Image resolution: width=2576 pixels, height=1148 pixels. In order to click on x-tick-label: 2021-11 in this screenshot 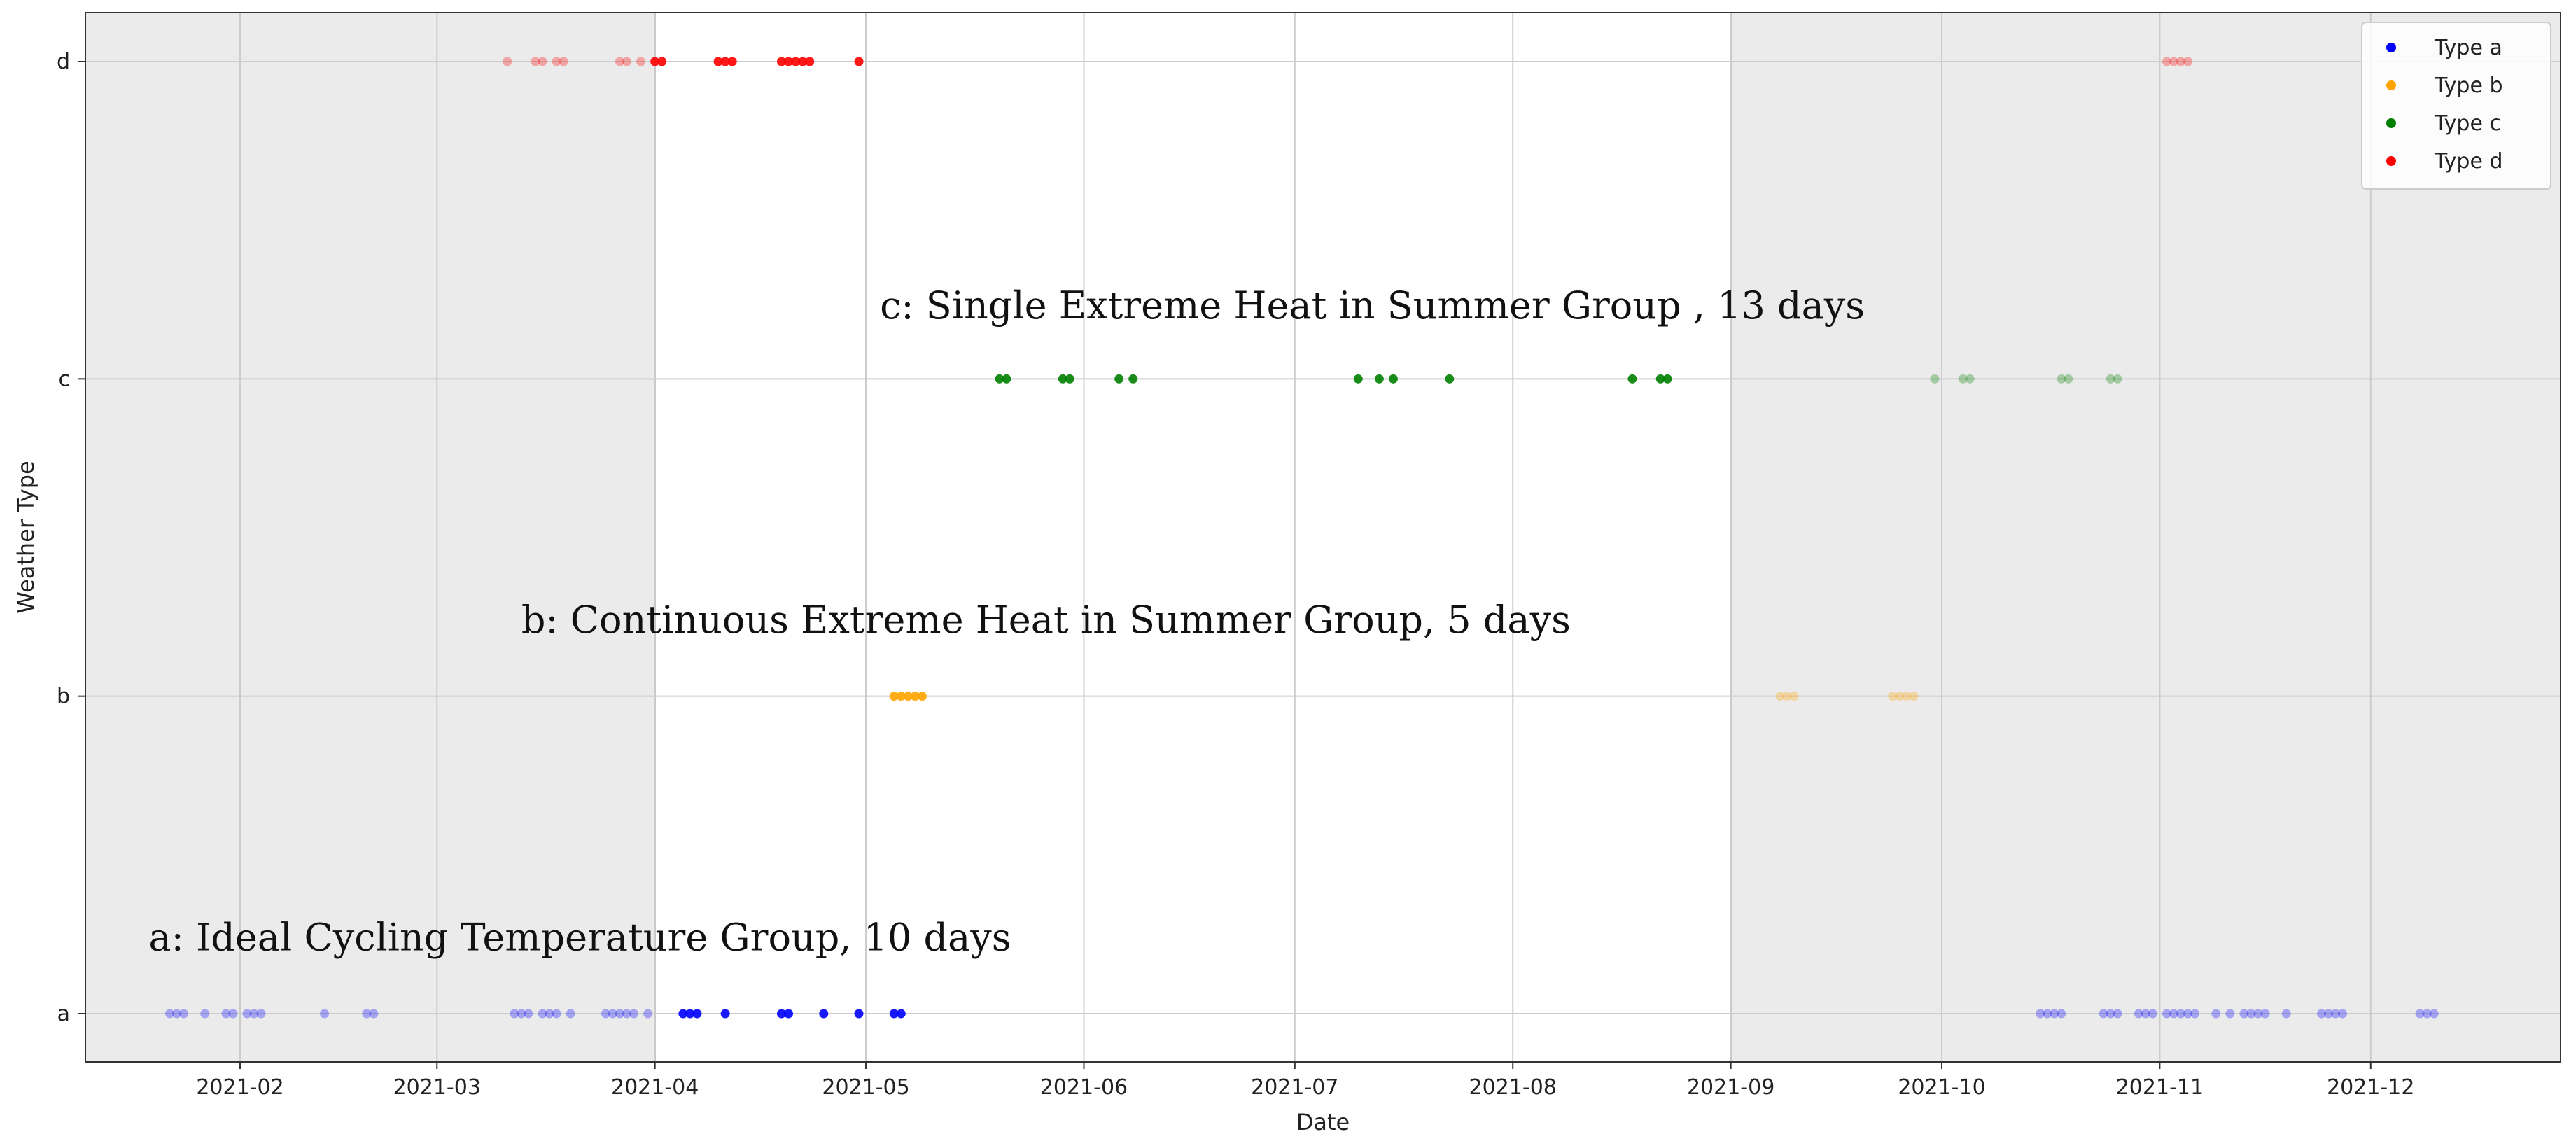, I will do `click(2160, 1087)`.